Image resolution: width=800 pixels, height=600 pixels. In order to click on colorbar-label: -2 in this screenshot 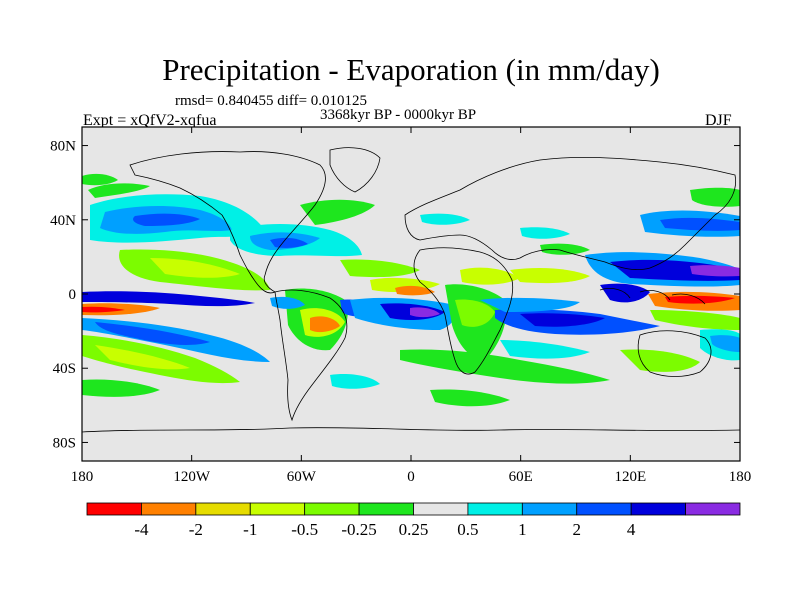, I will do `click(196, 529)`.